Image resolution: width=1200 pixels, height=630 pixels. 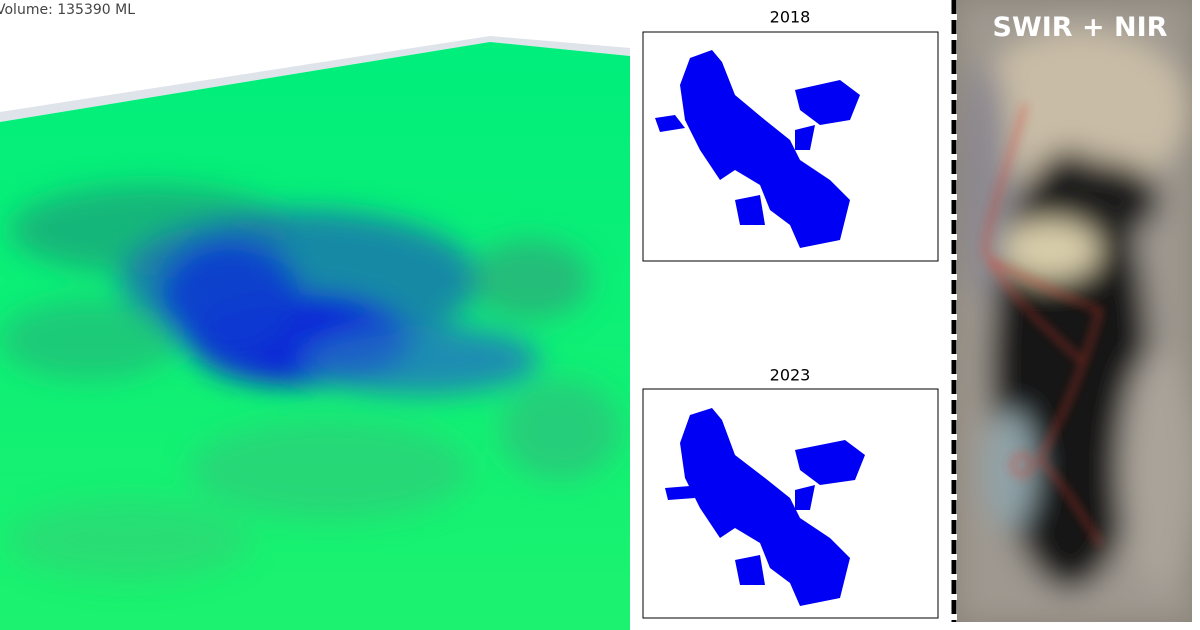 What do you see at coordinates (315, 79) in the screenshot?
I see `surface-edge` at bounding box center [315, 79].